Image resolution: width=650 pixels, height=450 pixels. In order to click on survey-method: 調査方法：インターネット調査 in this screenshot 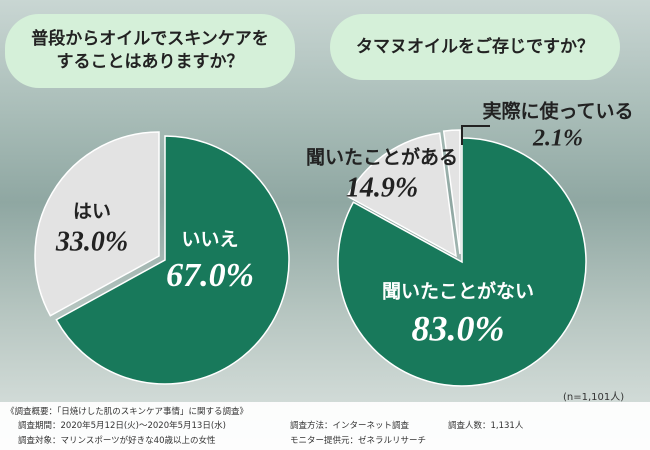, I will do `click(350, 426)`.